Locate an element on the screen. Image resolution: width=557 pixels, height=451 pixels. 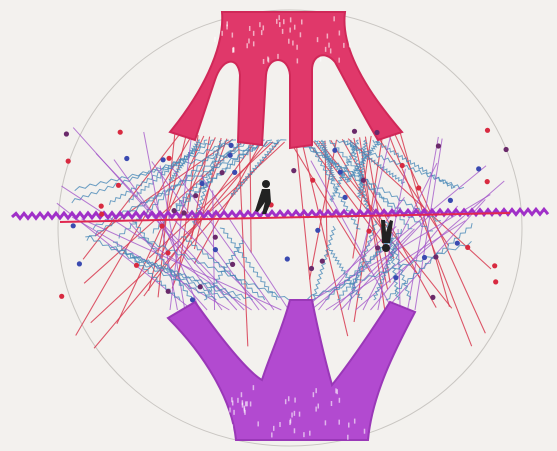
figure-head is located at coordinates (386, 248).